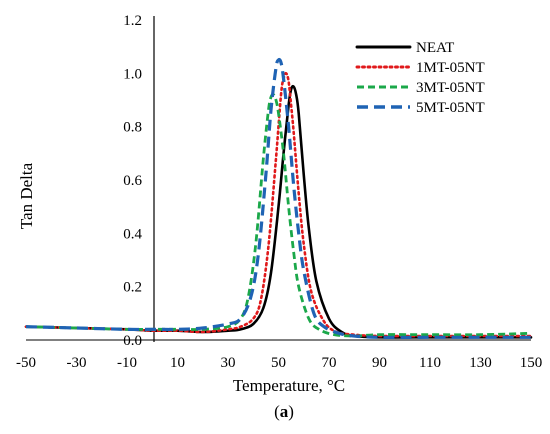  What do you see at coordinates (379, 363) in the screenshot?
I see `x-tick-label: 90` at bounding box center [379, 363].